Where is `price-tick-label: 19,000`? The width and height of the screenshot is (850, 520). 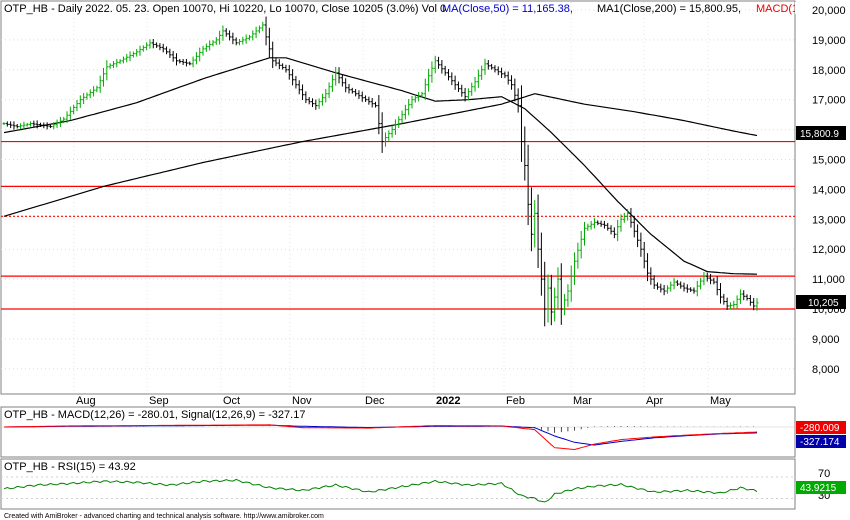
price-tick-label: 19,000 is located at coordinates (829, 41).